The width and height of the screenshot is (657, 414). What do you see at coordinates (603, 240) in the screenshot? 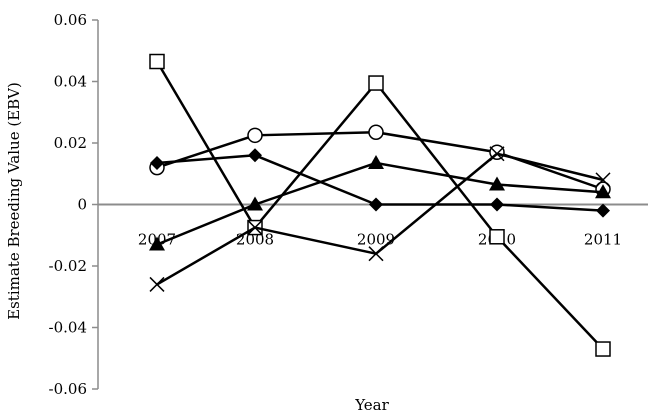
I see `x-tick-label: 2011` at bounding box center [603, 240].